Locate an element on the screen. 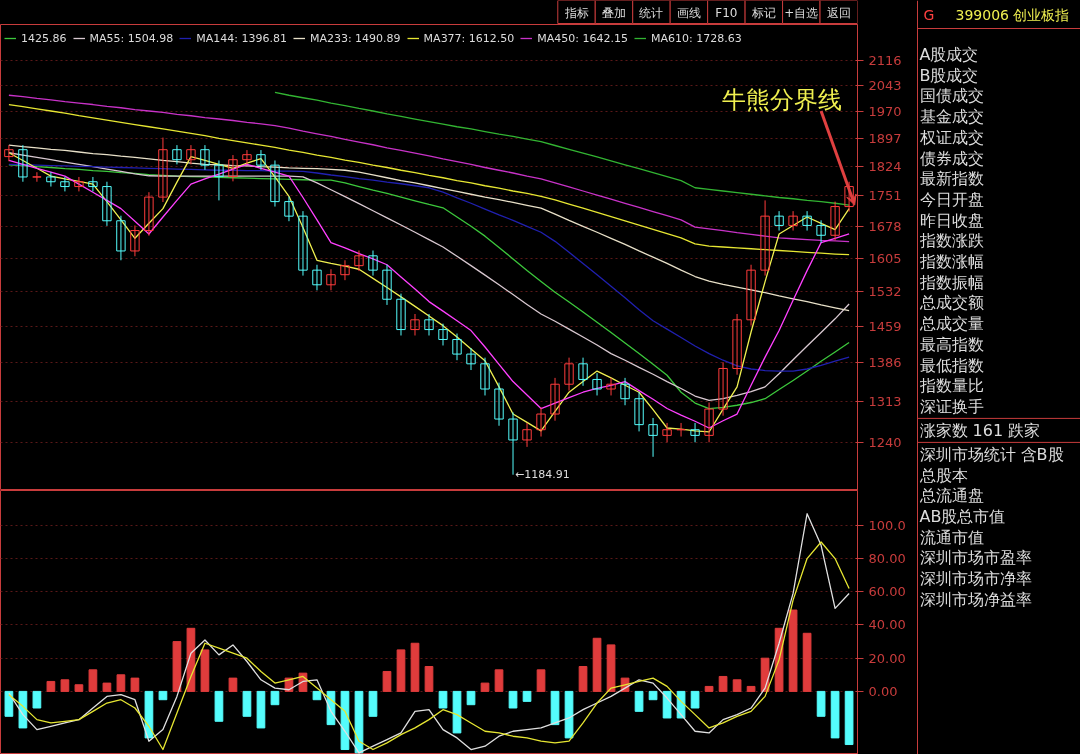 This screenshot has height=754, width=1080. text: B股成交 is located at coordinates (949, 75).